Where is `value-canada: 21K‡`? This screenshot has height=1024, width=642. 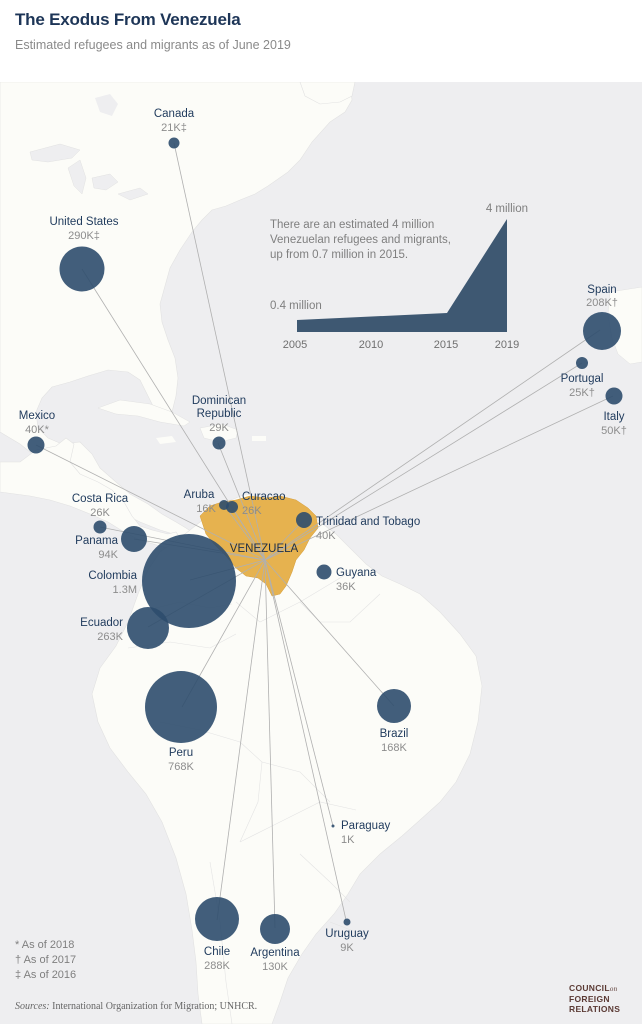 value-canada: 21K‡ is located at coordinates (174, 128).